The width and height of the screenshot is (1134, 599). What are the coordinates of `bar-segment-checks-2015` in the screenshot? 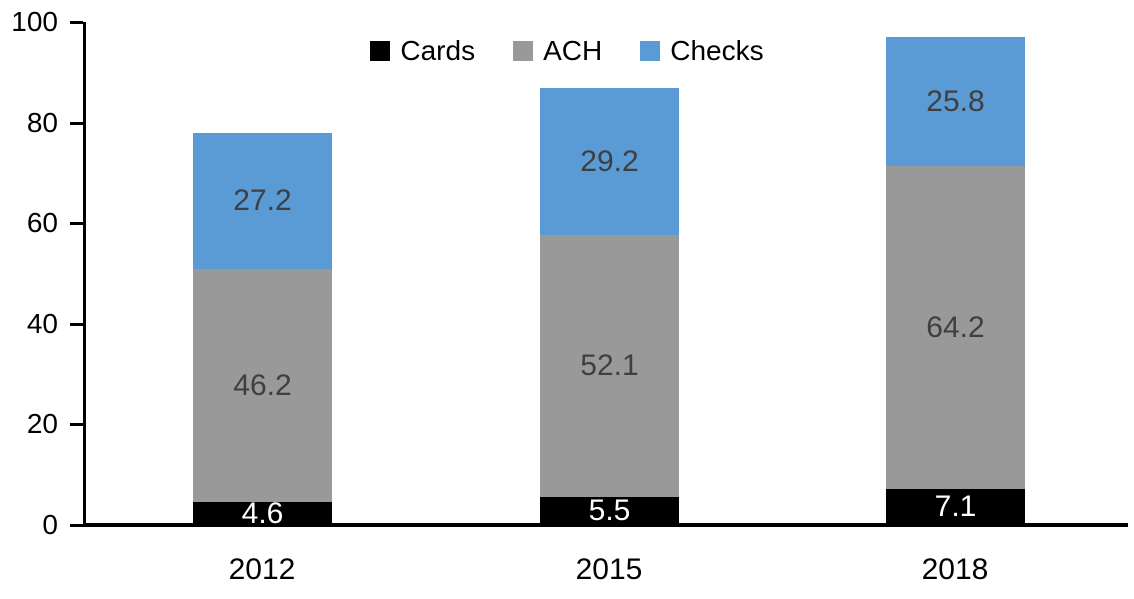 It's located at (609, 161).